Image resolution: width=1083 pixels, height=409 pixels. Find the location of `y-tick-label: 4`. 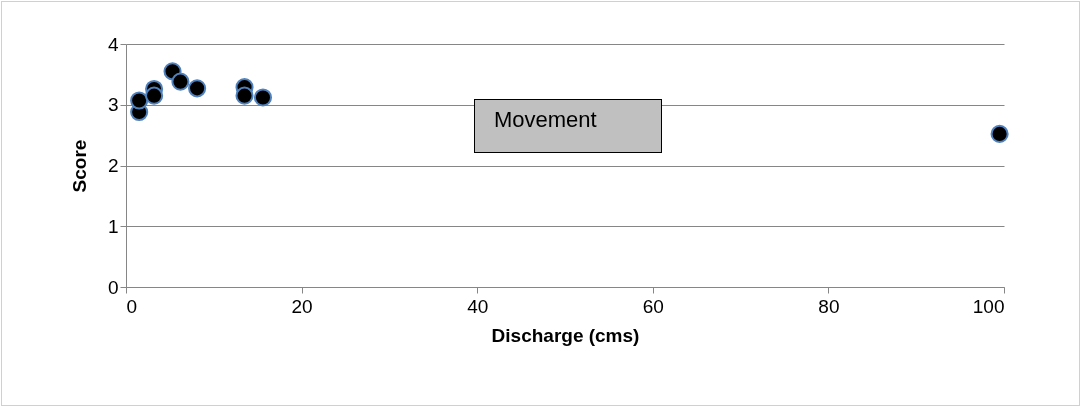

y-tick-label: 4 is located at coordinates (113, 44).